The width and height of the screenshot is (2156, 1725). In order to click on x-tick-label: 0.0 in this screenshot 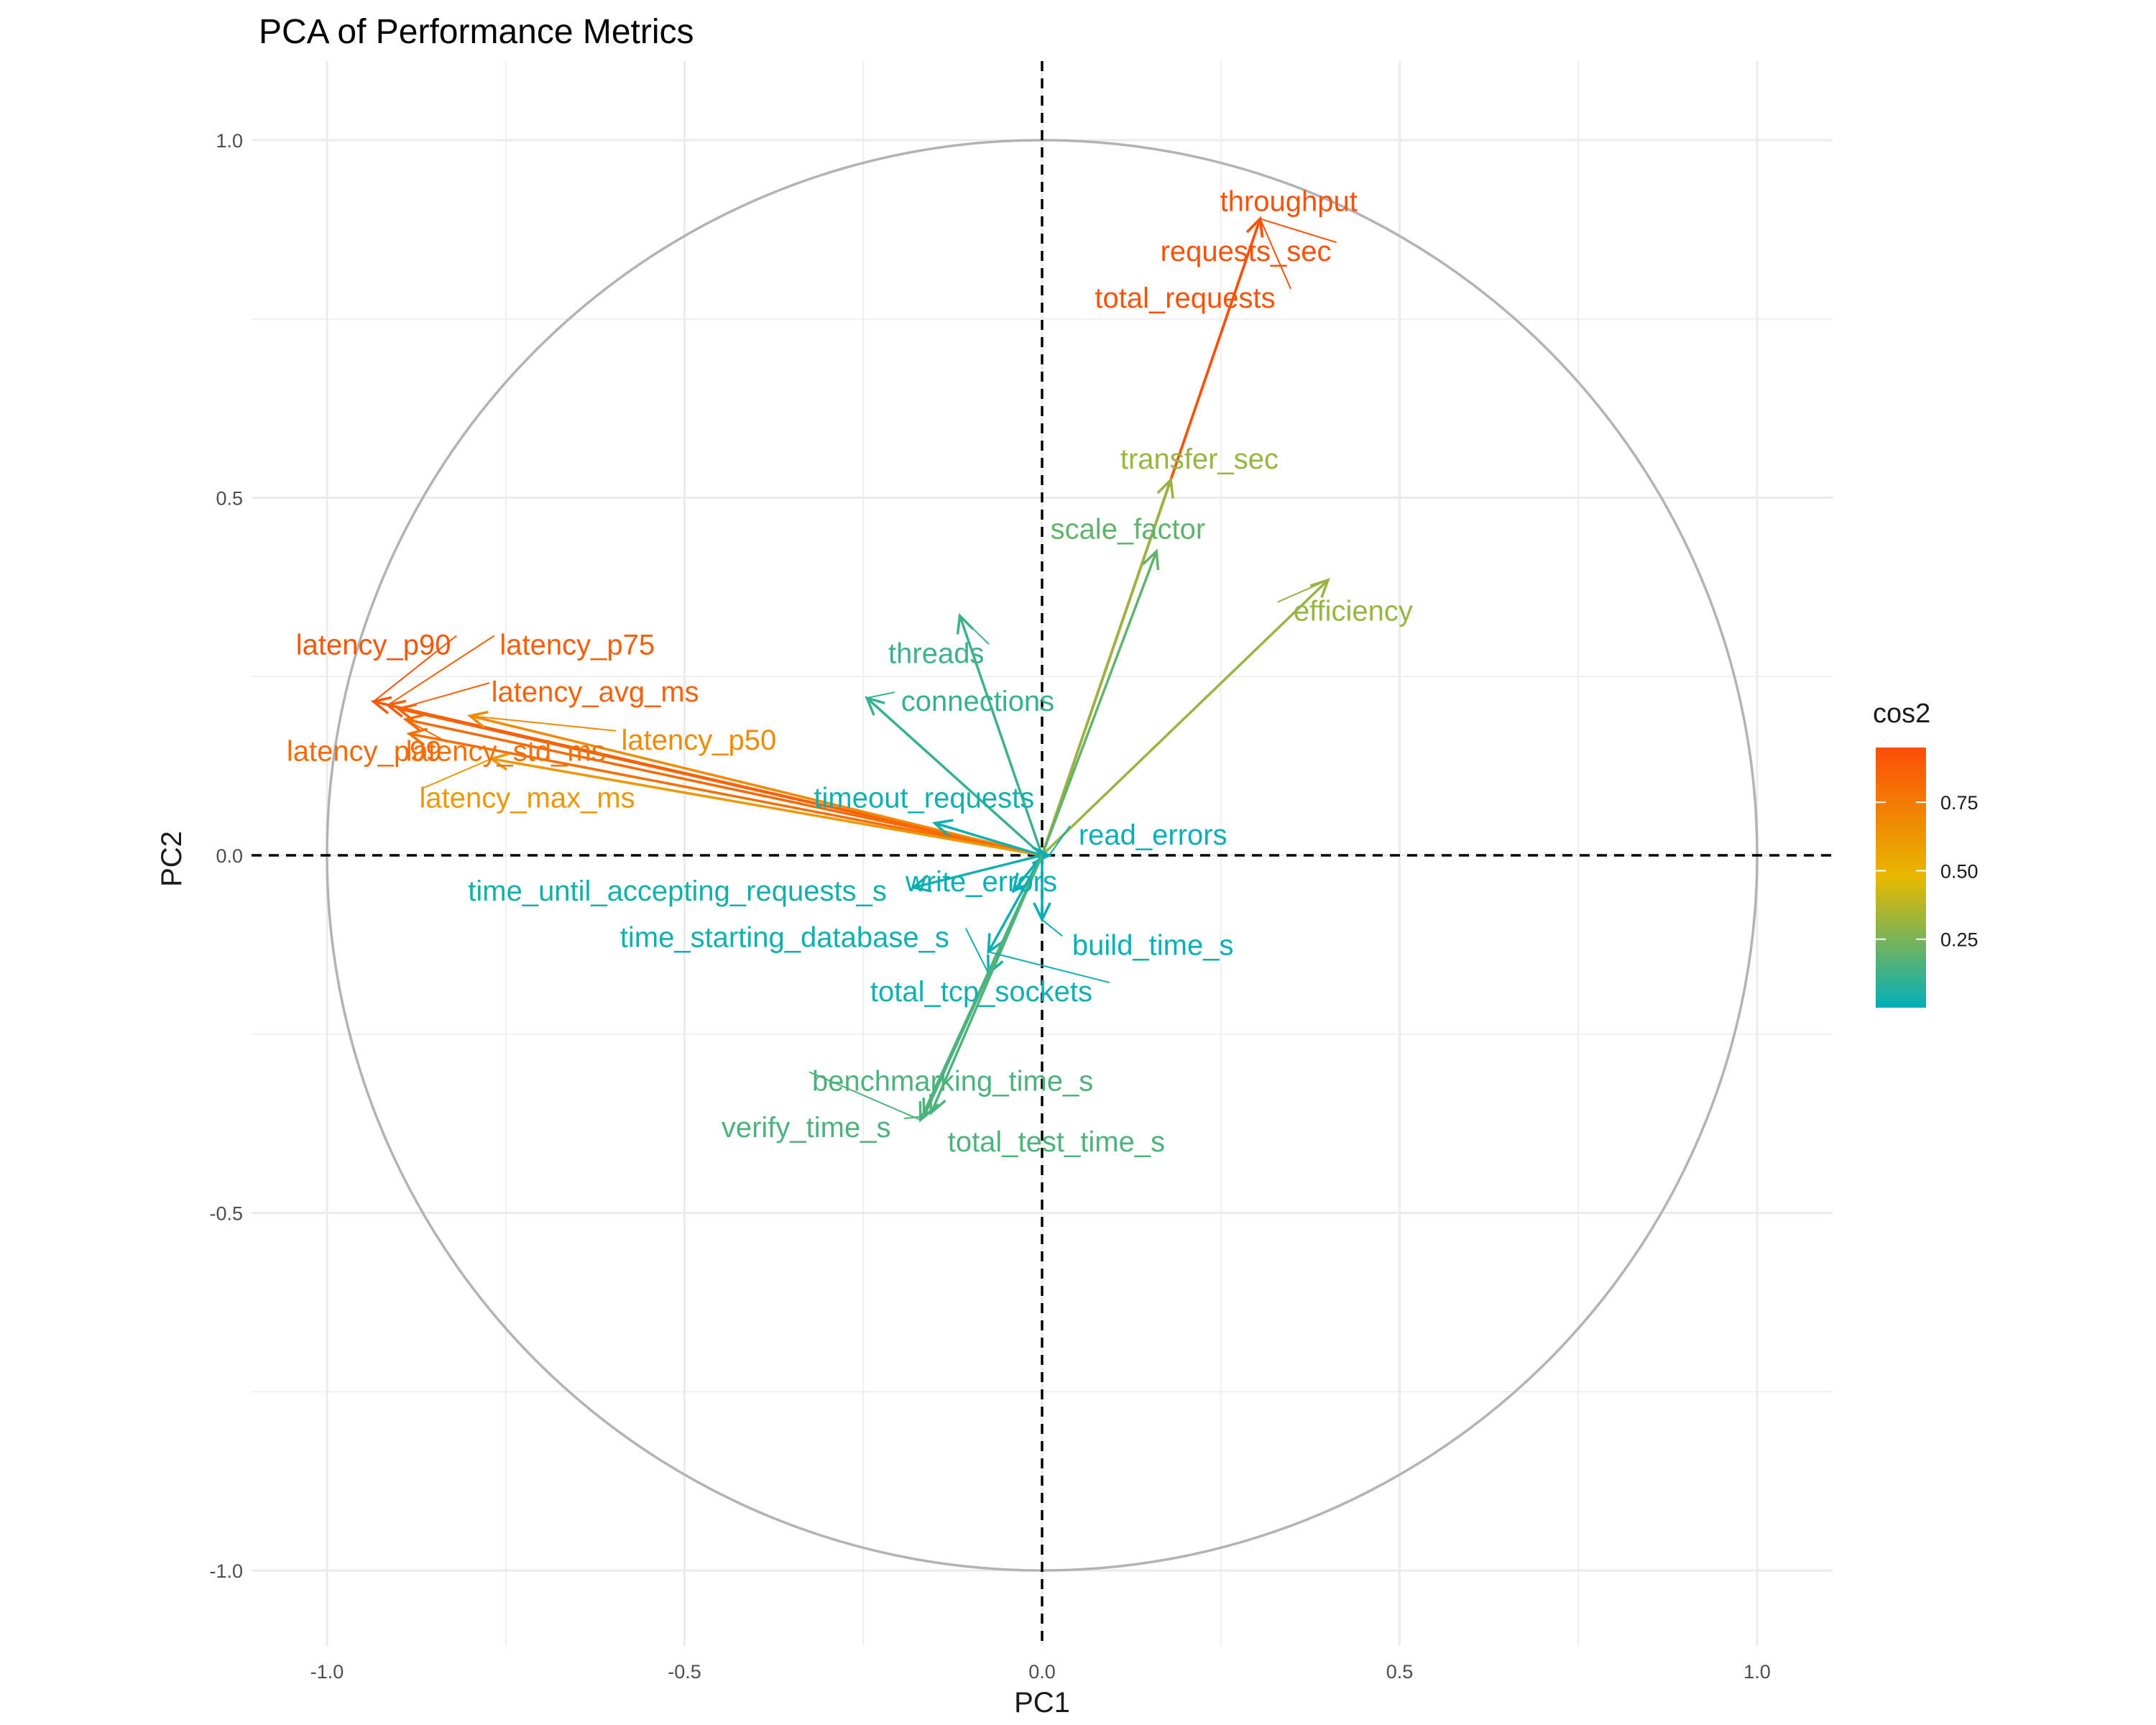, I will do `click(1042, 1672)`.